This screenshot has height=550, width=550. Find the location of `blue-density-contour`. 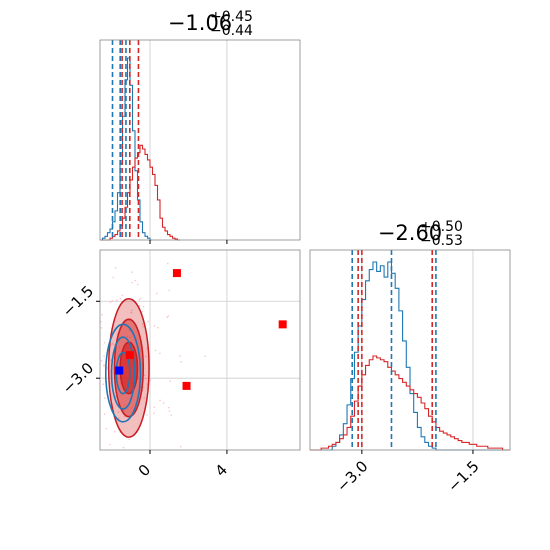

blue-density-contour is located at coordinates (123, 373).